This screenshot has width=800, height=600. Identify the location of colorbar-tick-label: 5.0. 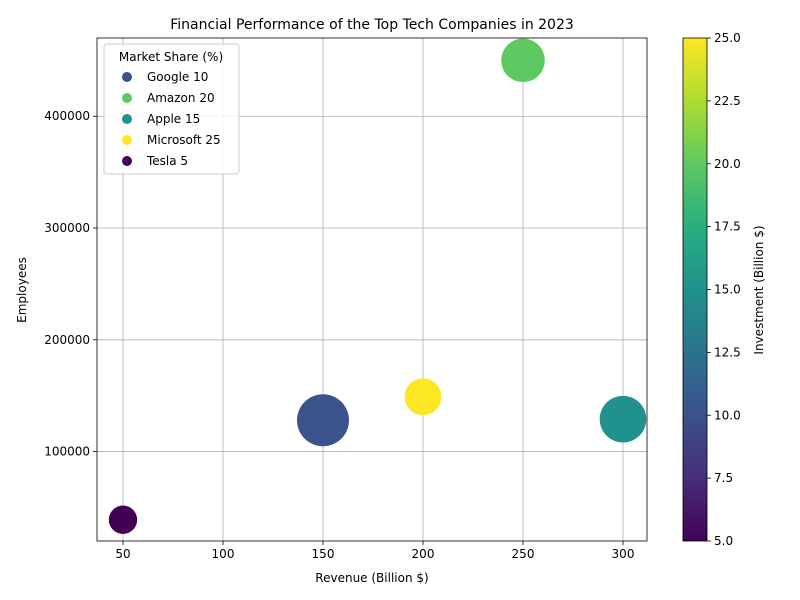
(723, 541).